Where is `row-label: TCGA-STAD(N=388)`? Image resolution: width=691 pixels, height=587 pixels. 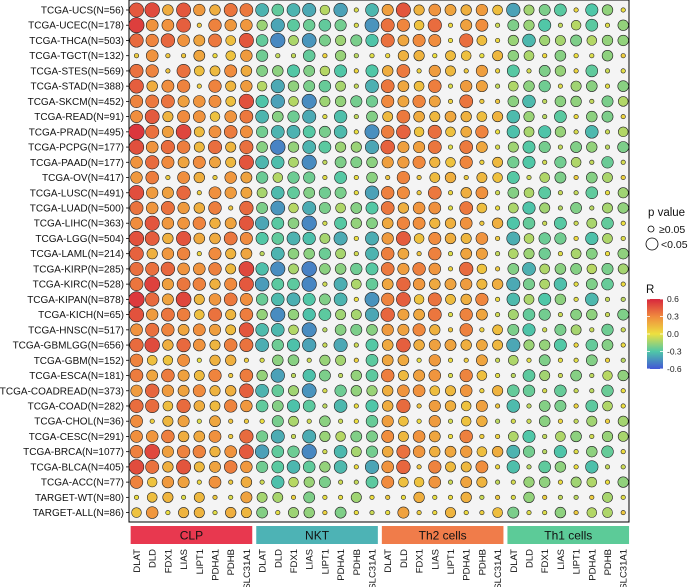 row-label: TCGA-STAD(N=388) is located at coordinates (77, 87).